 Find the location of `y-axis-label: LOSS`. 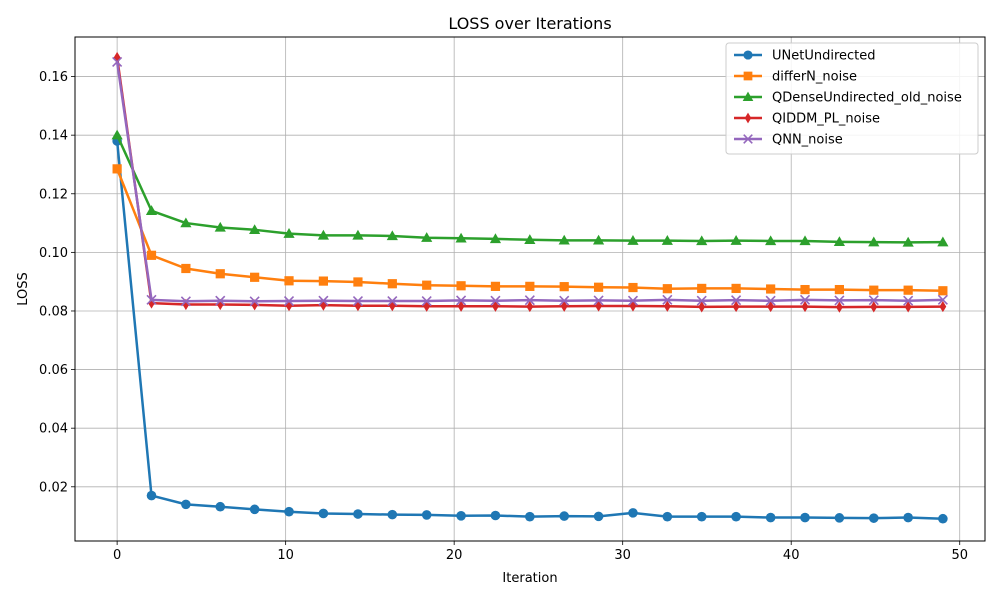

y-axis-label: LOSS is located at coordinates (23, 289).